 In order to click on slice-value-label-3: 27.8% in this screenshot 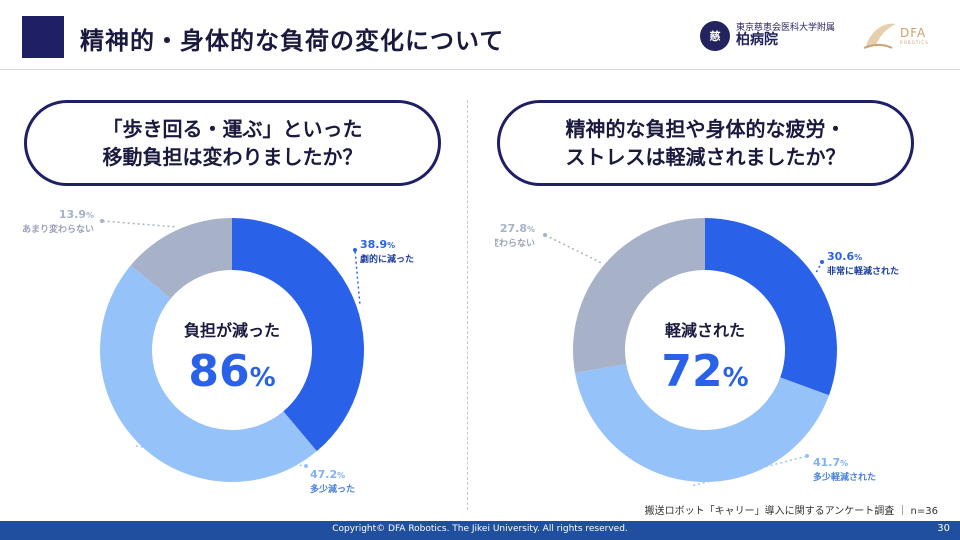, I will do `click(517, 228)`.